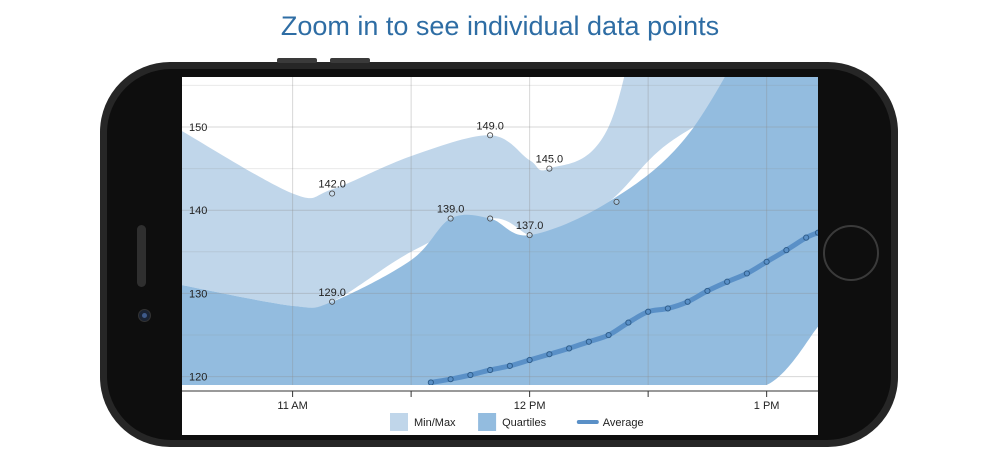 This screenshot has width=1000, height=462. Describe the element at coordinates (550, 160) in the screenshot. I see `data-label: 145.0` at that location.